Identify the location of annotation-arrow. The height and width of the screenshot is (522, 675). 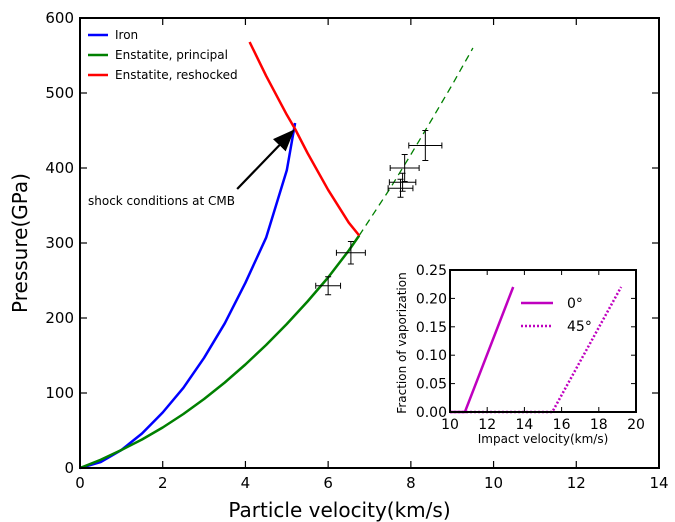
(265, 159).